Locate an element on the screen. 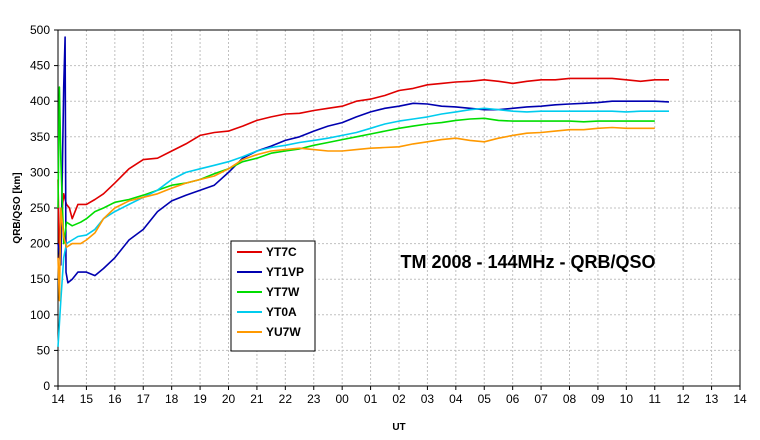  x-tick-label: 01 is located at coordinates (371, 399).